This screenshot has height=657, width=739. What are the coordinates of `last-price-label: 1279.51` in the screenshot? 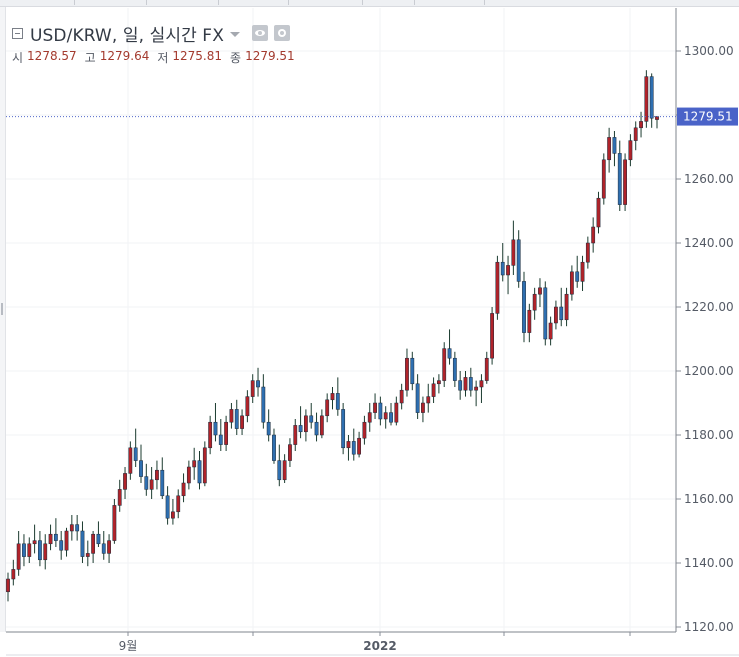 It's located at (708, 117).